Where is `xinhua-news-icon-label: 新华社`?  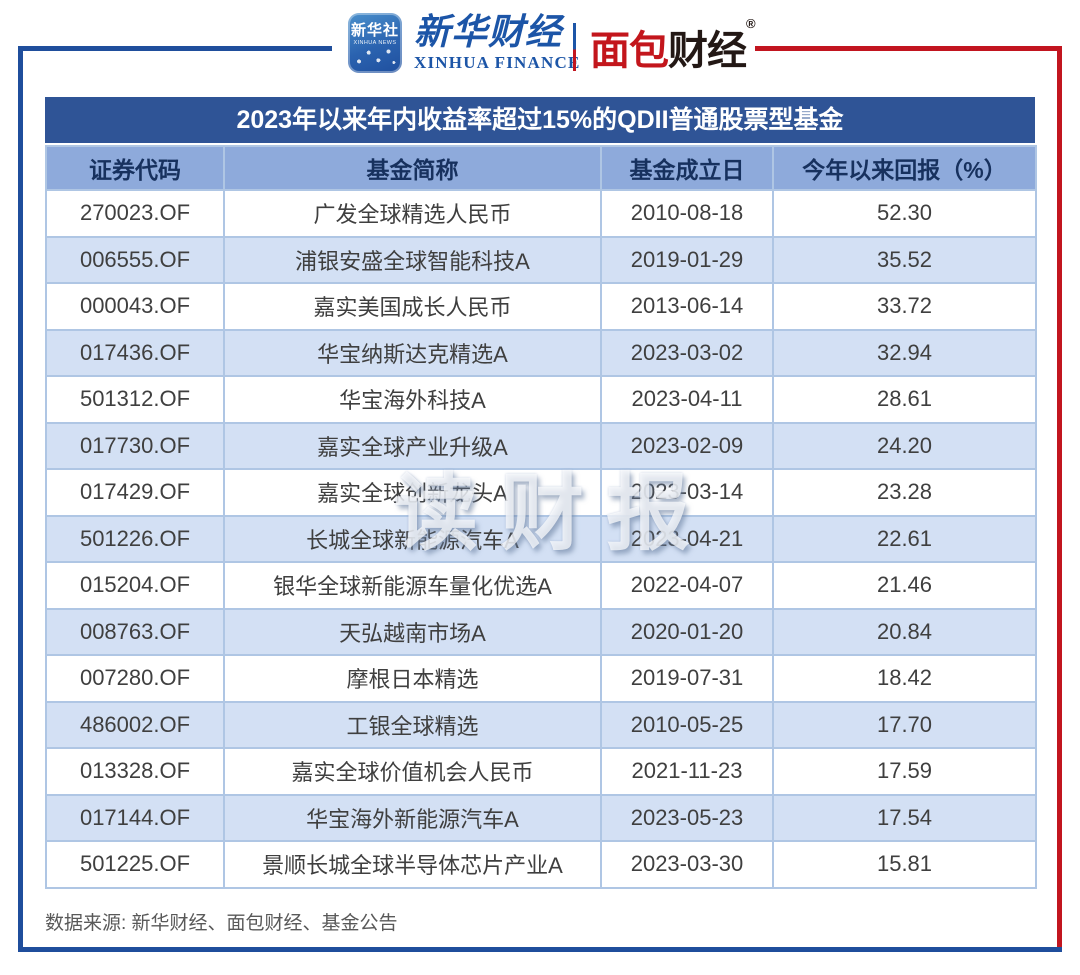
xinhua-news-icon-label: 新华社 is located at coordinates (374, 30).